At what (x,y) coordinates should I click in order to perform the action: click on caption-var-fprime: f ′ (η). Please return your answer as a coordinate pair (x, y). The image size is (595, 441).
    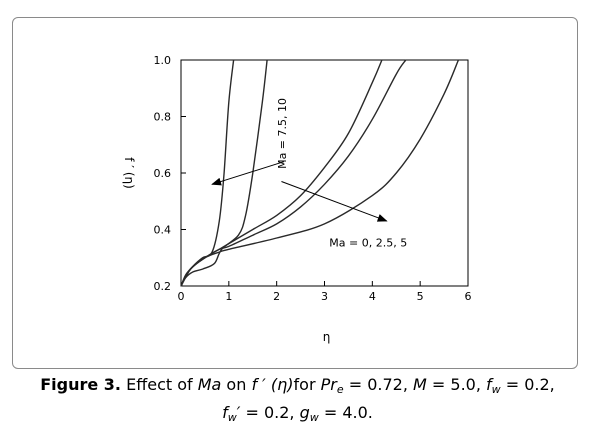
    Looking at the image, I should click on (272, 384).